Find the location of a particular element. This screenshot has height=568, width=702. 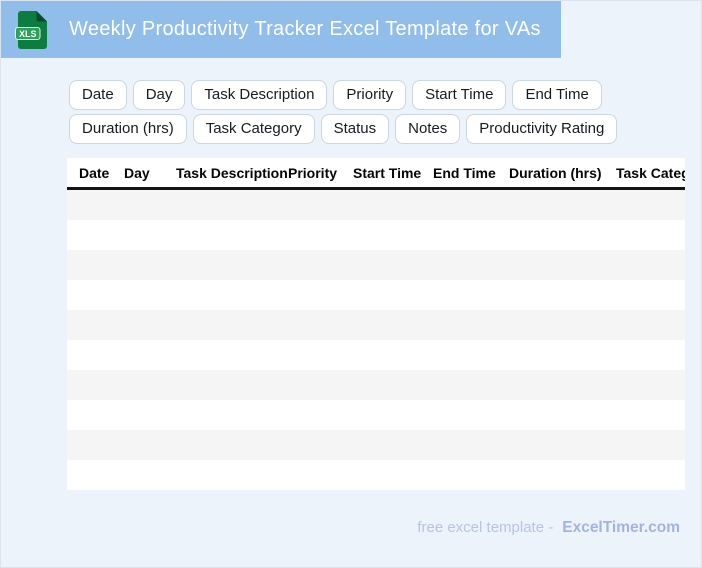

col-header-task-category: Task Category is located at coordinates (650, 172).